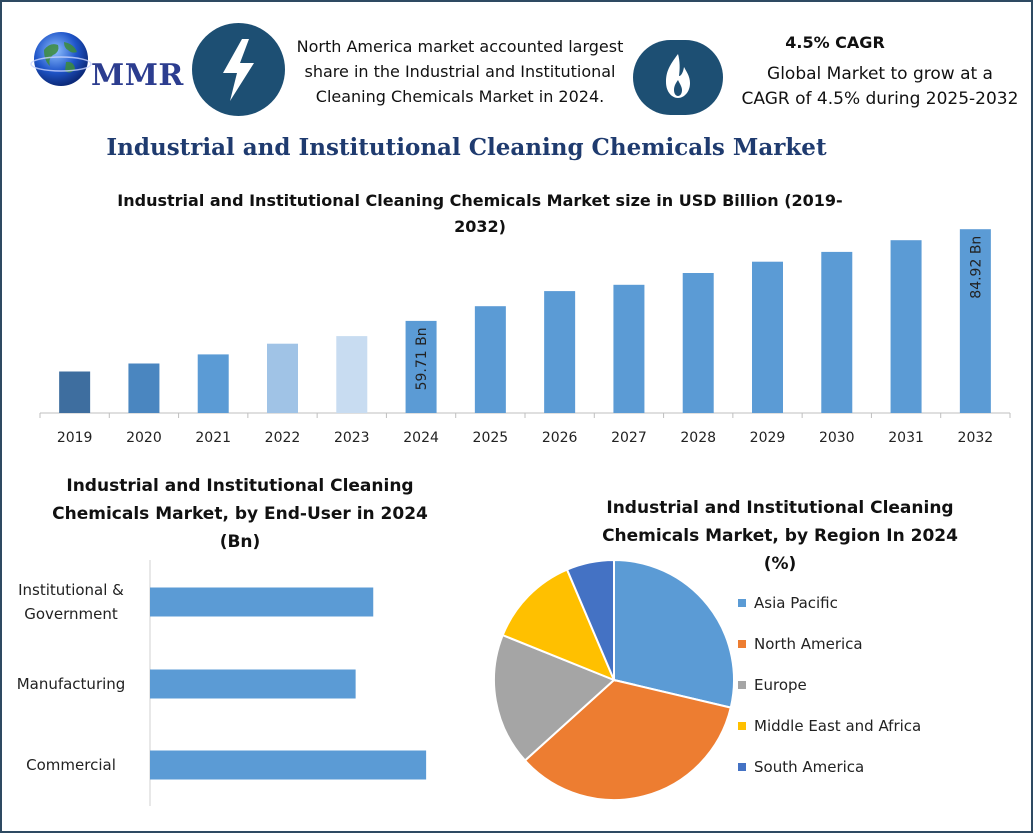 The height and width of the screenshot is (833, 1033). Describe the element at coordinates (906, 326) in the screenshot. I see `bar-2031` at that location.